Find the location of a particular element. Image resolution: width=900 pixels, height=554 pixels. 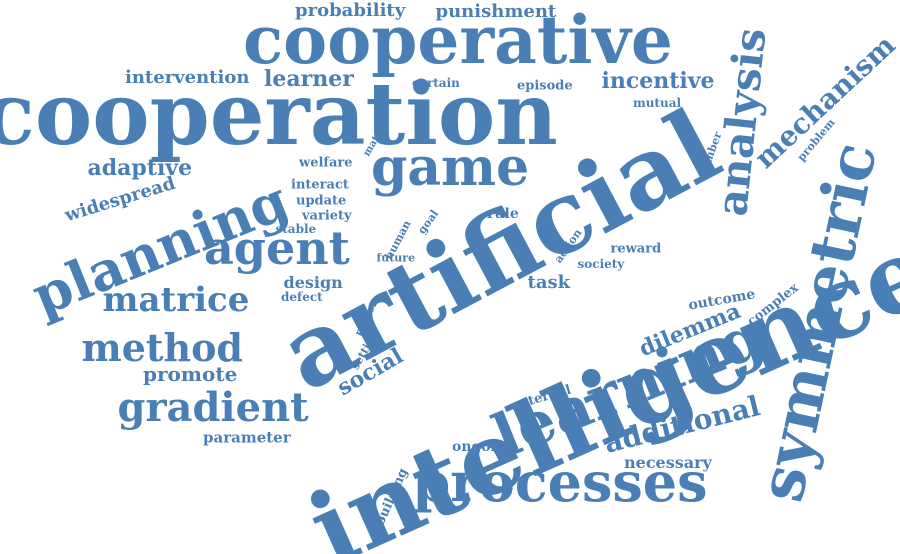

word-mutual: mutual is located at coordinates (657, 103).